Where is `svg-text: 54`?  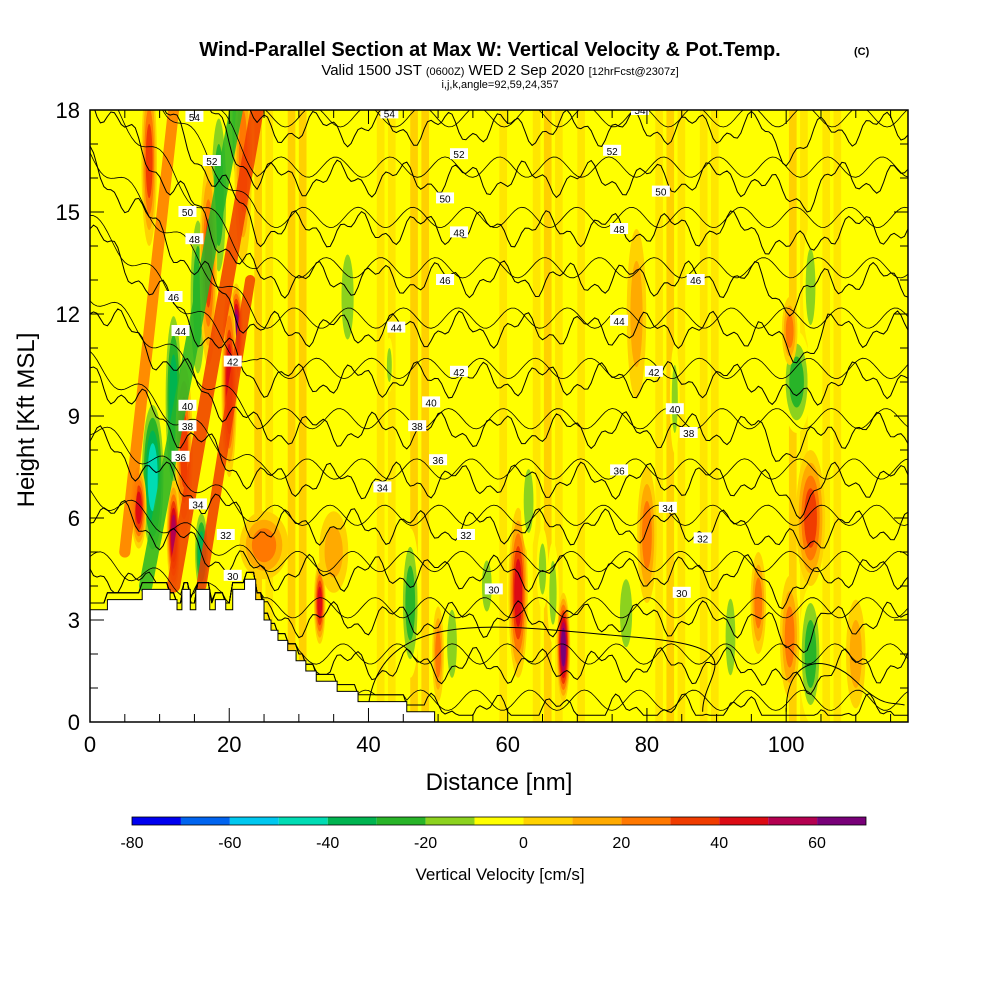 svg-text: 54 is located at coordinates (390, 114).